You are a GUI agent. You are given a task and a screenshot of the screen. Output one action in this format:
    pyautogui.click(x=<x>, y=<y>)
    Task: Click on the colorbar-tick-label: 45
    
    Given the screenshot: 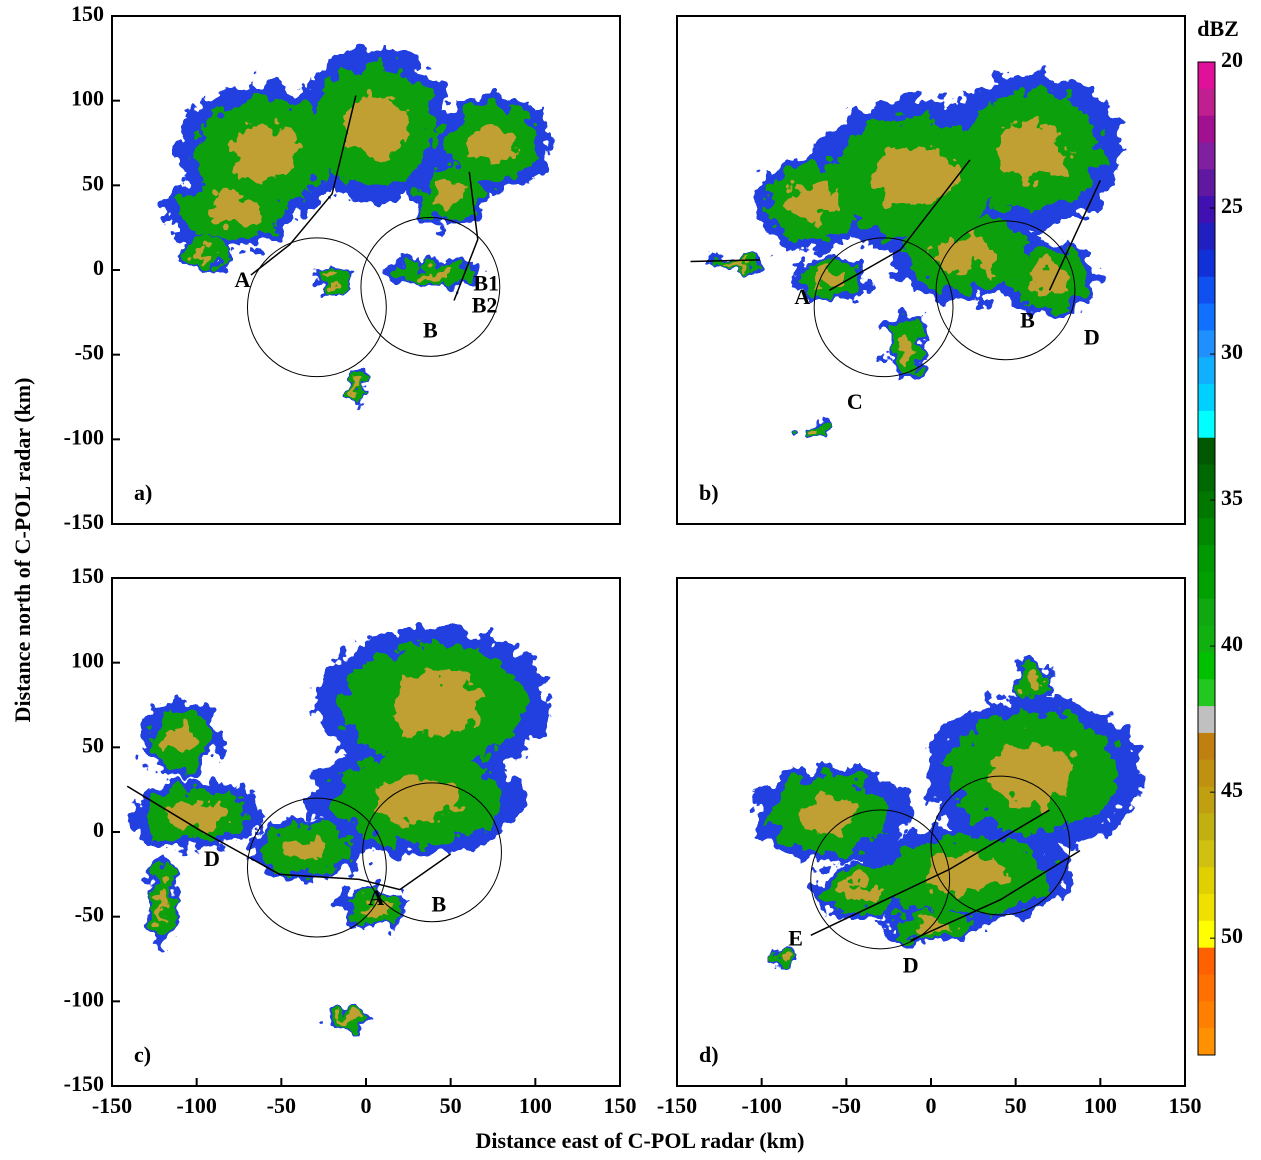 What is the action you would take?
    pyautogui.click(x=1232, y=789)
    